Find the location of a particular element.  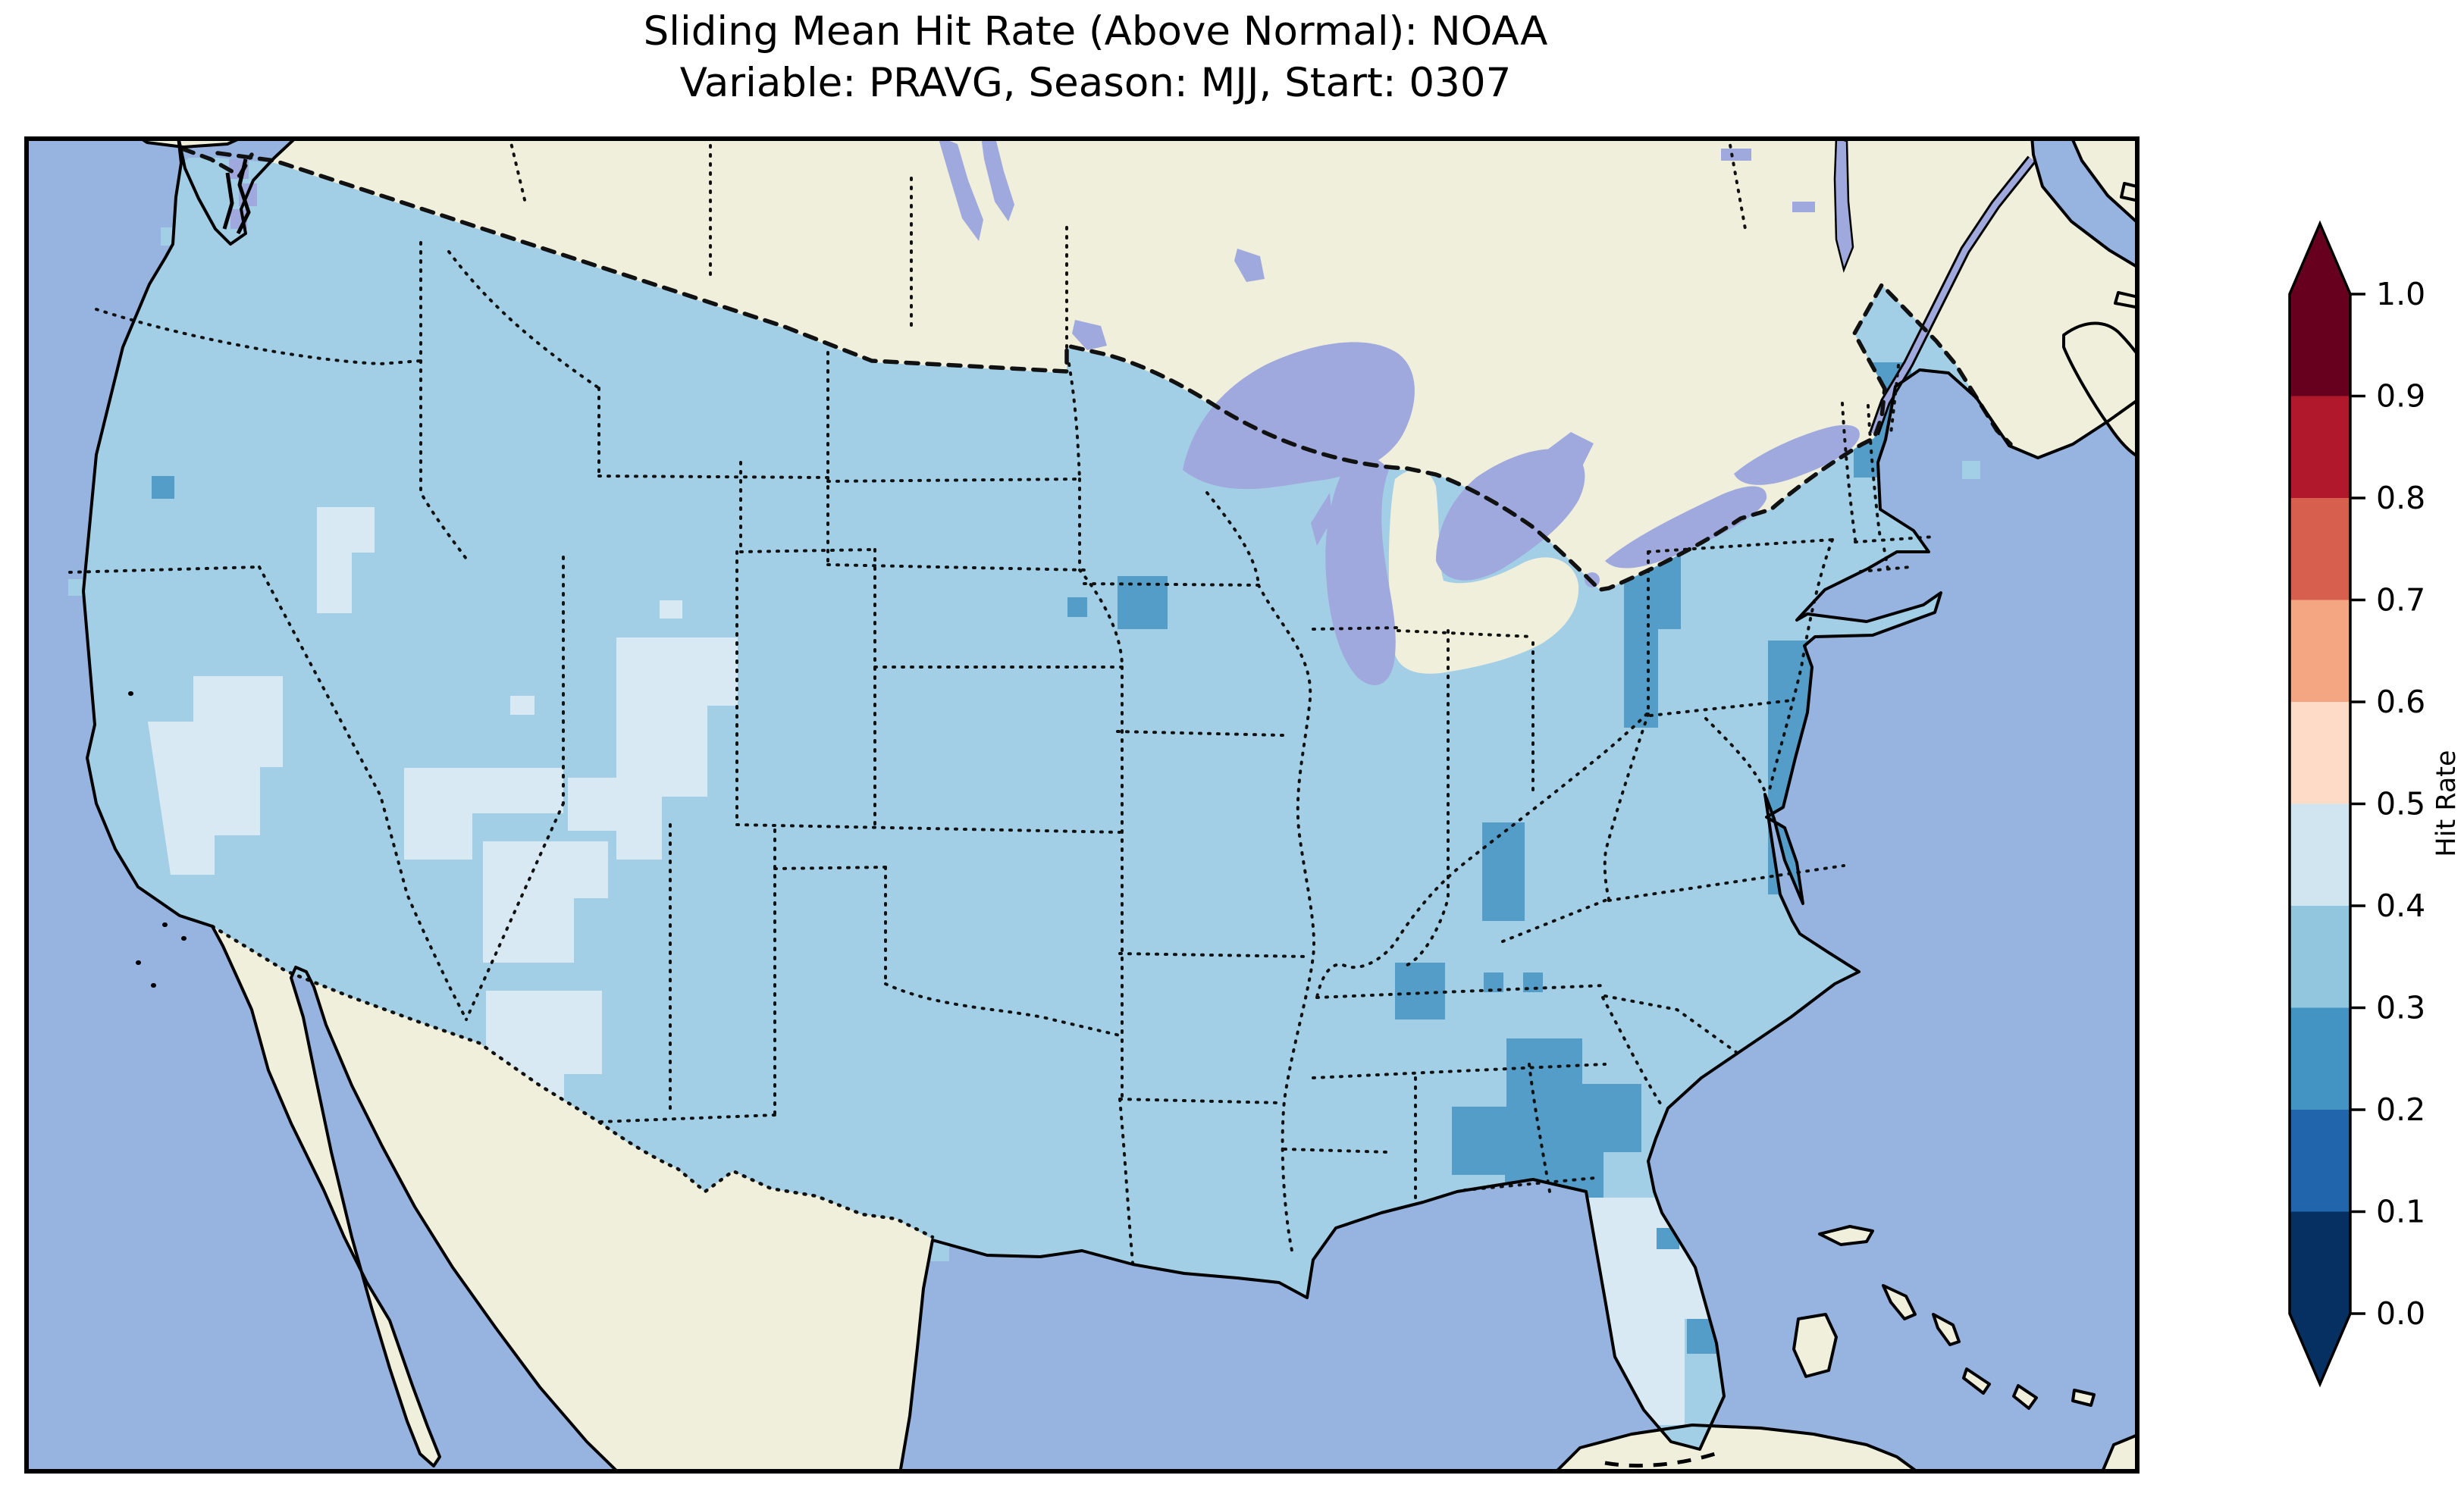

svg-text: 0.9 is located at coordinates (2401, 396).